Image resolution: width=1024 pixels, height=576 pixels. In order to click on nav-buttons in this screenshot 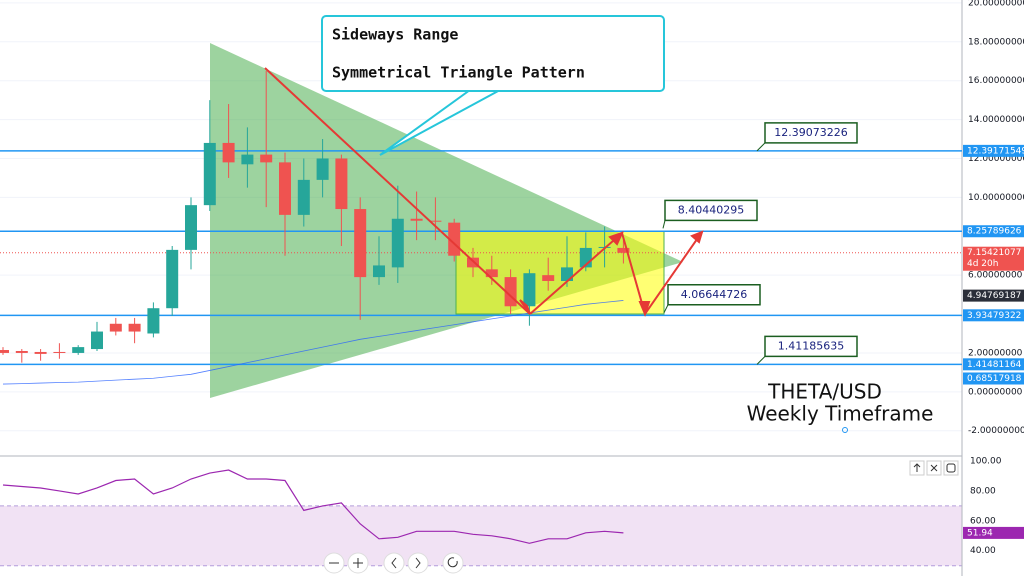, I will do `click(393, 563)`.